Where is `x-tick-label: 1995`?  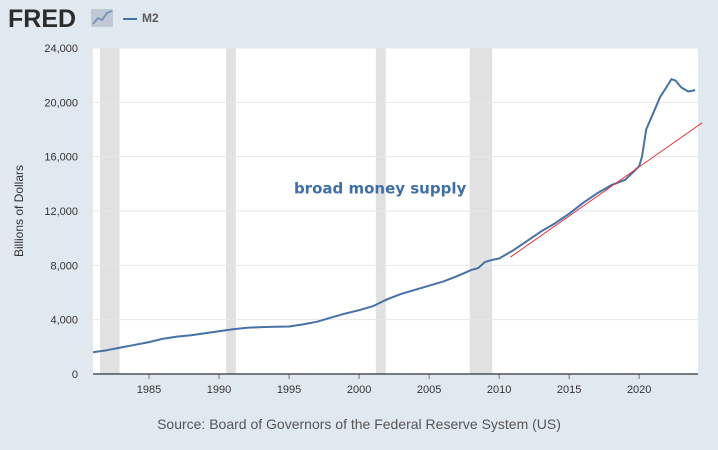
x-tick-label: 1995 is located at coordinates (289, 390).